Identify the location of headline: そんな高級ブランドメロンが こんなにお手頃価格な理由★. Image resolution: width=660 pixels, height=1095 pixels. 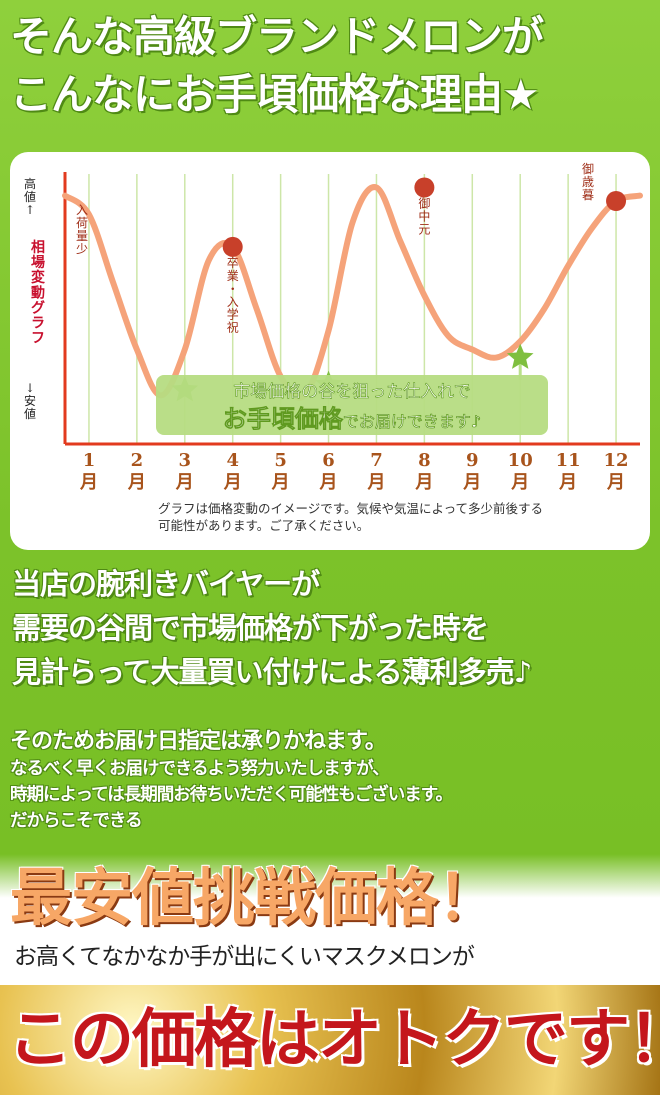
(335, 66).